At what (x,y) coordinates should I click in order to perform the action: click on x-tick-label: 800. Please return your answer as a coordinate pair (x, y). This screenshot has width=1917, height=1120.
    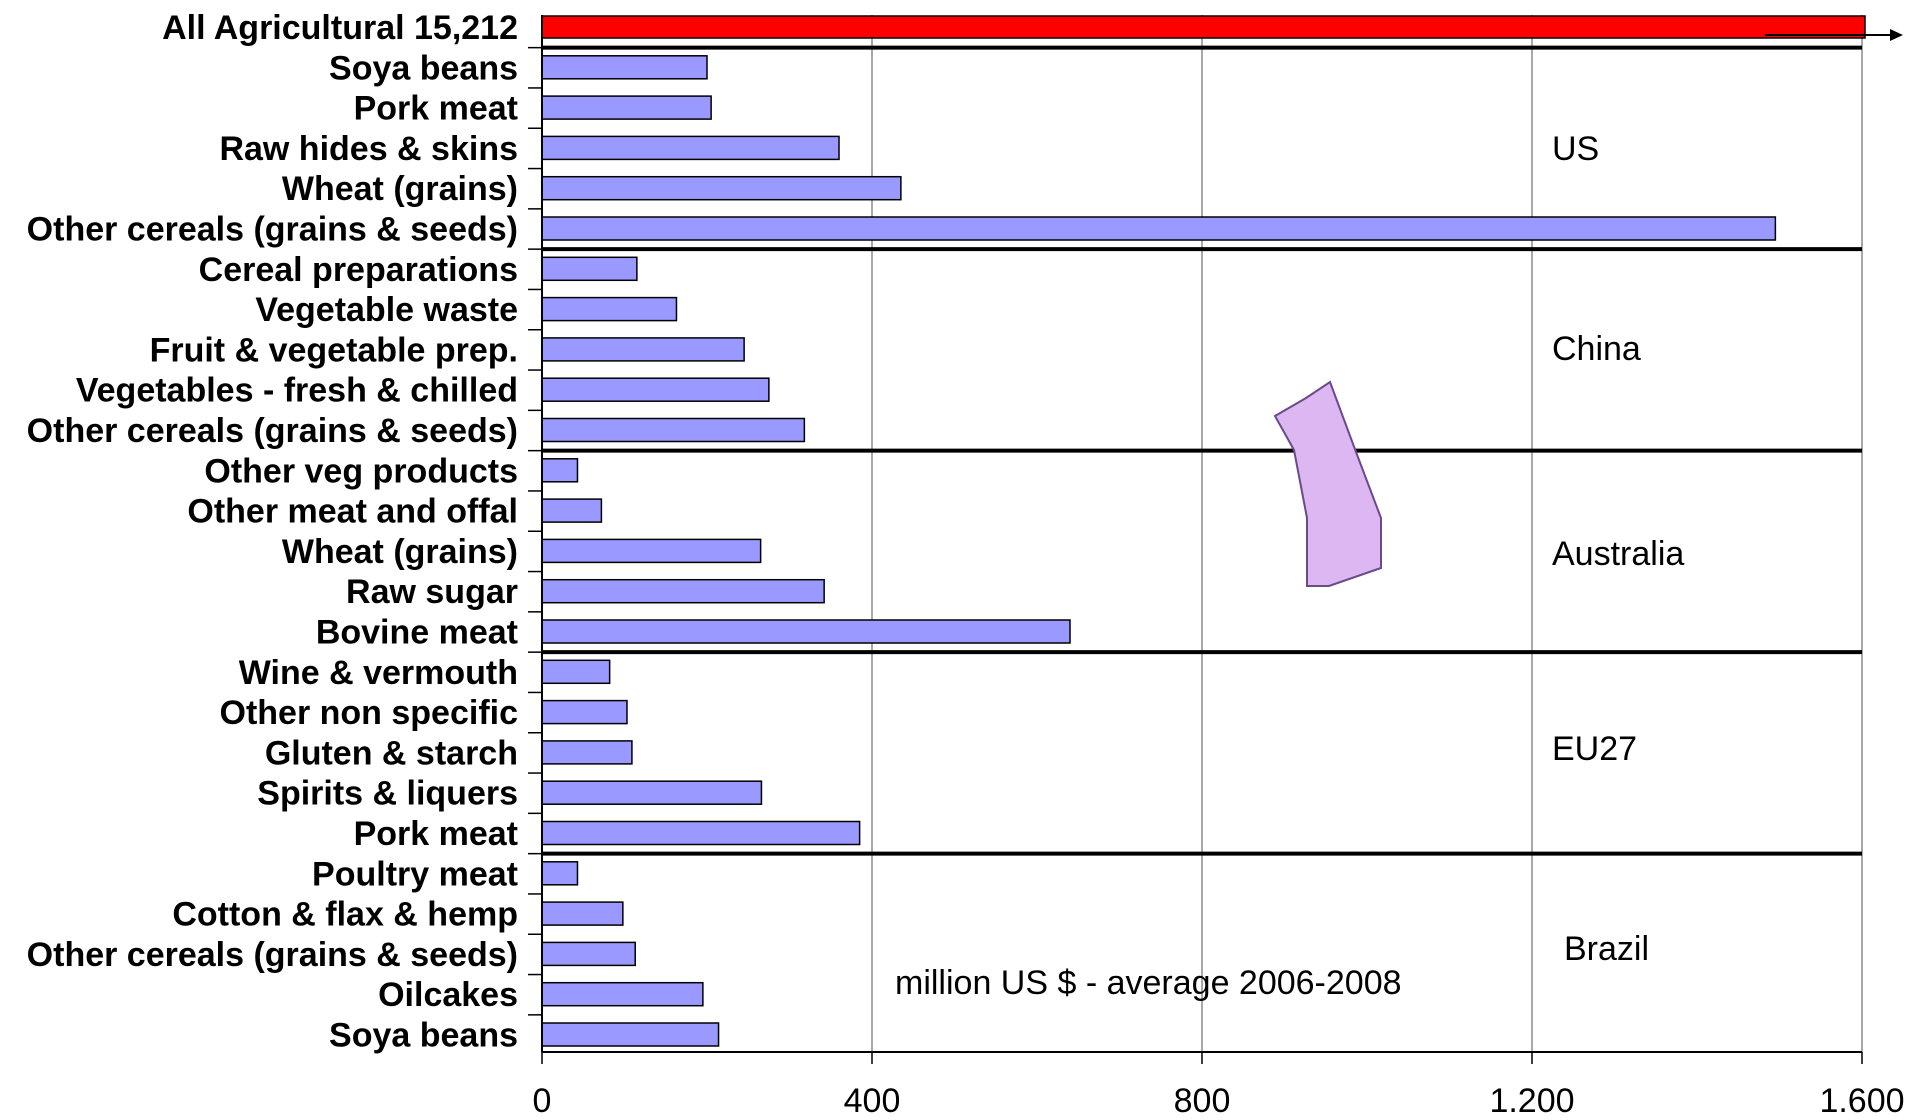
    Looking at the image, I should click on (1202, 1101).